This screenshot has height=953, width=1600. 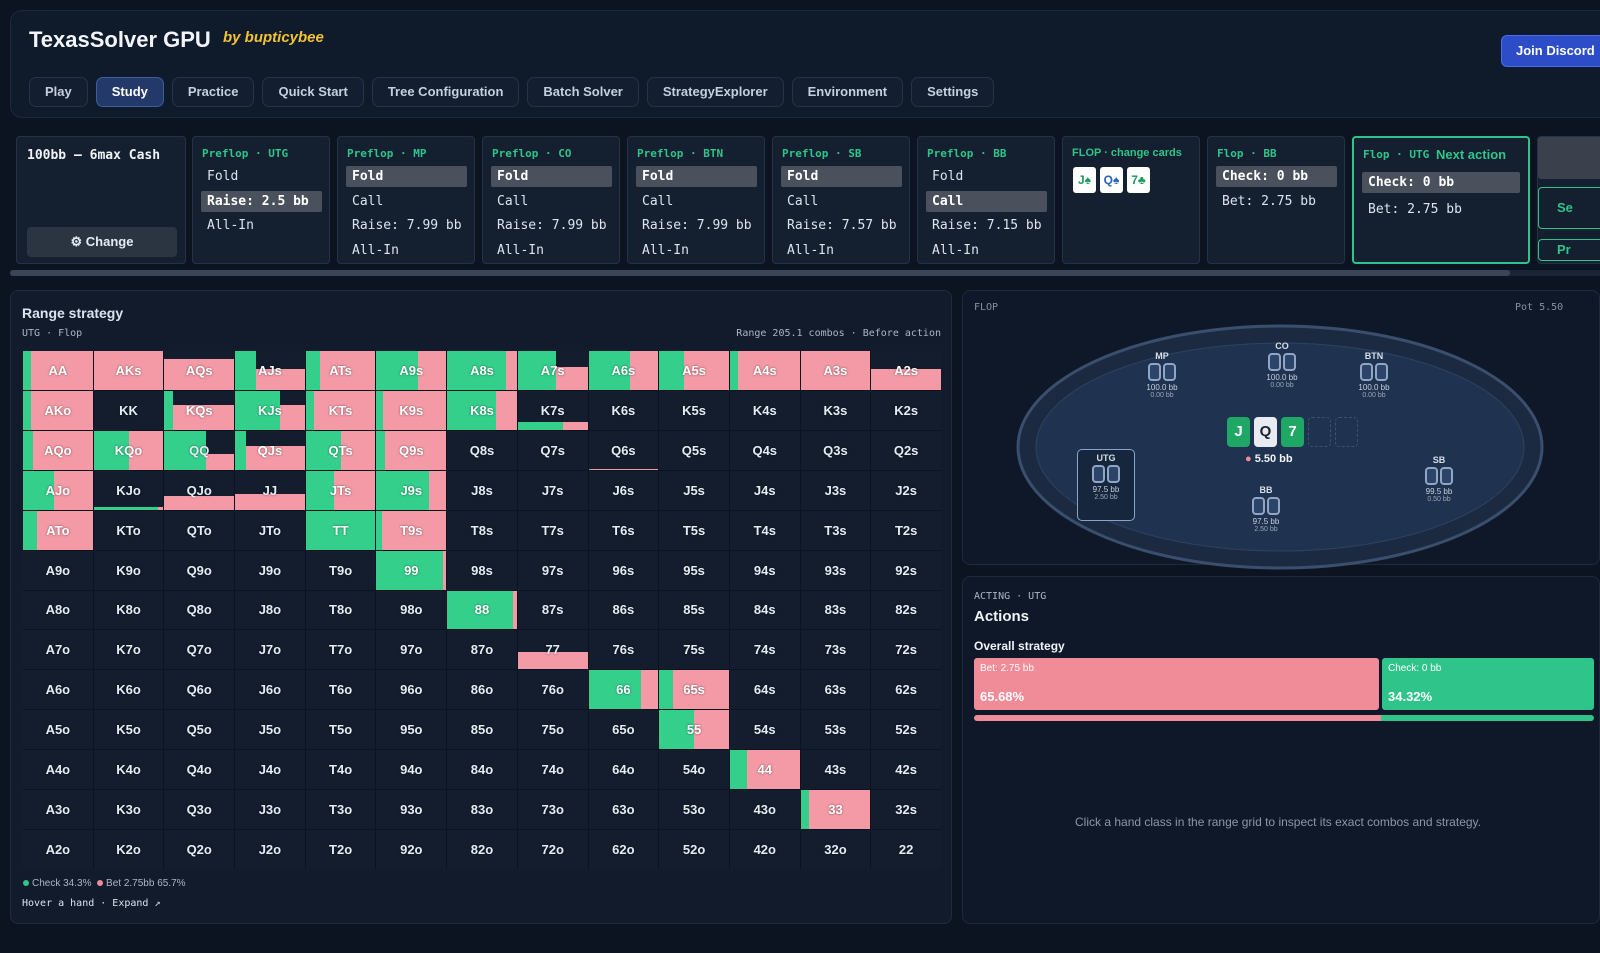 What do you see at coordinates (270, 490) in the screenshot?
I see `range-cell: JJ` at bounding box center [270, 490].